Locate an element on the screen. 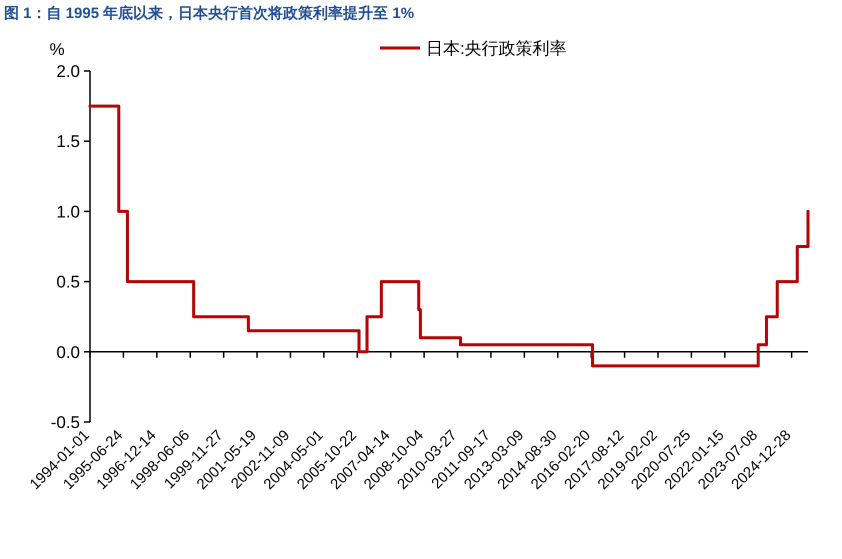 This screenshot has height=559, width=842. legend-label: 日本:央行政策利率 is located at coordinates (496, 48).